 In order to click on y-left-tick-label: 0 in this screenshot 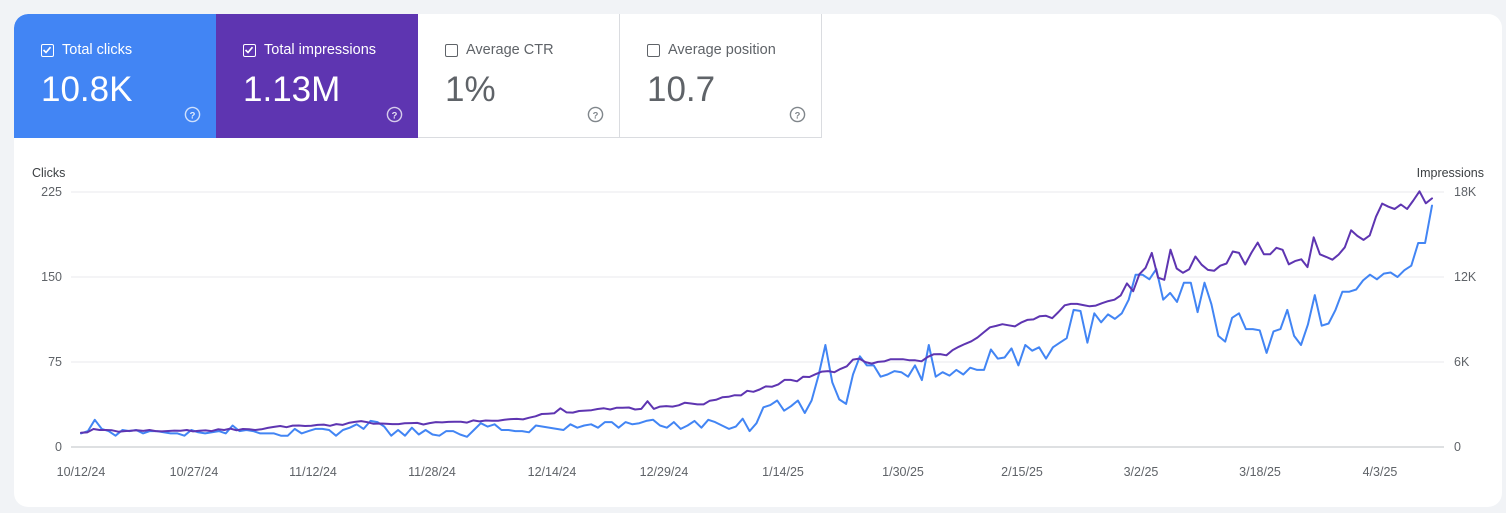, I will do `click(58, 447)`.